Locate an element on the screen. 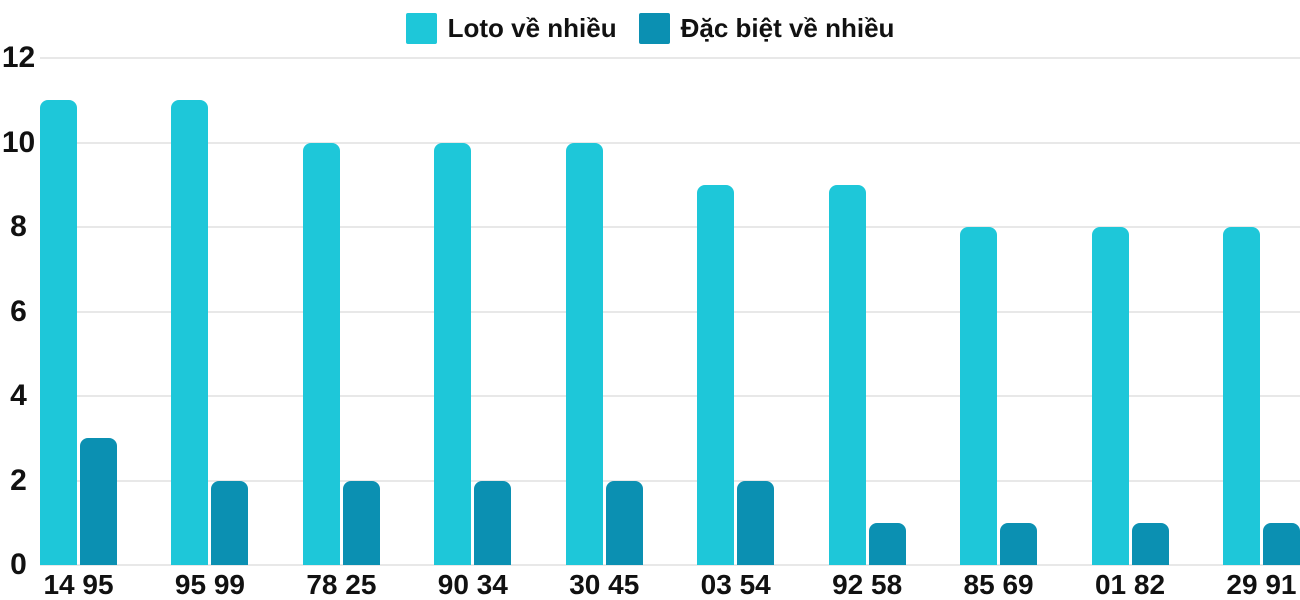  y-tick-label-8: 8 is located at coordinates (18, 226).